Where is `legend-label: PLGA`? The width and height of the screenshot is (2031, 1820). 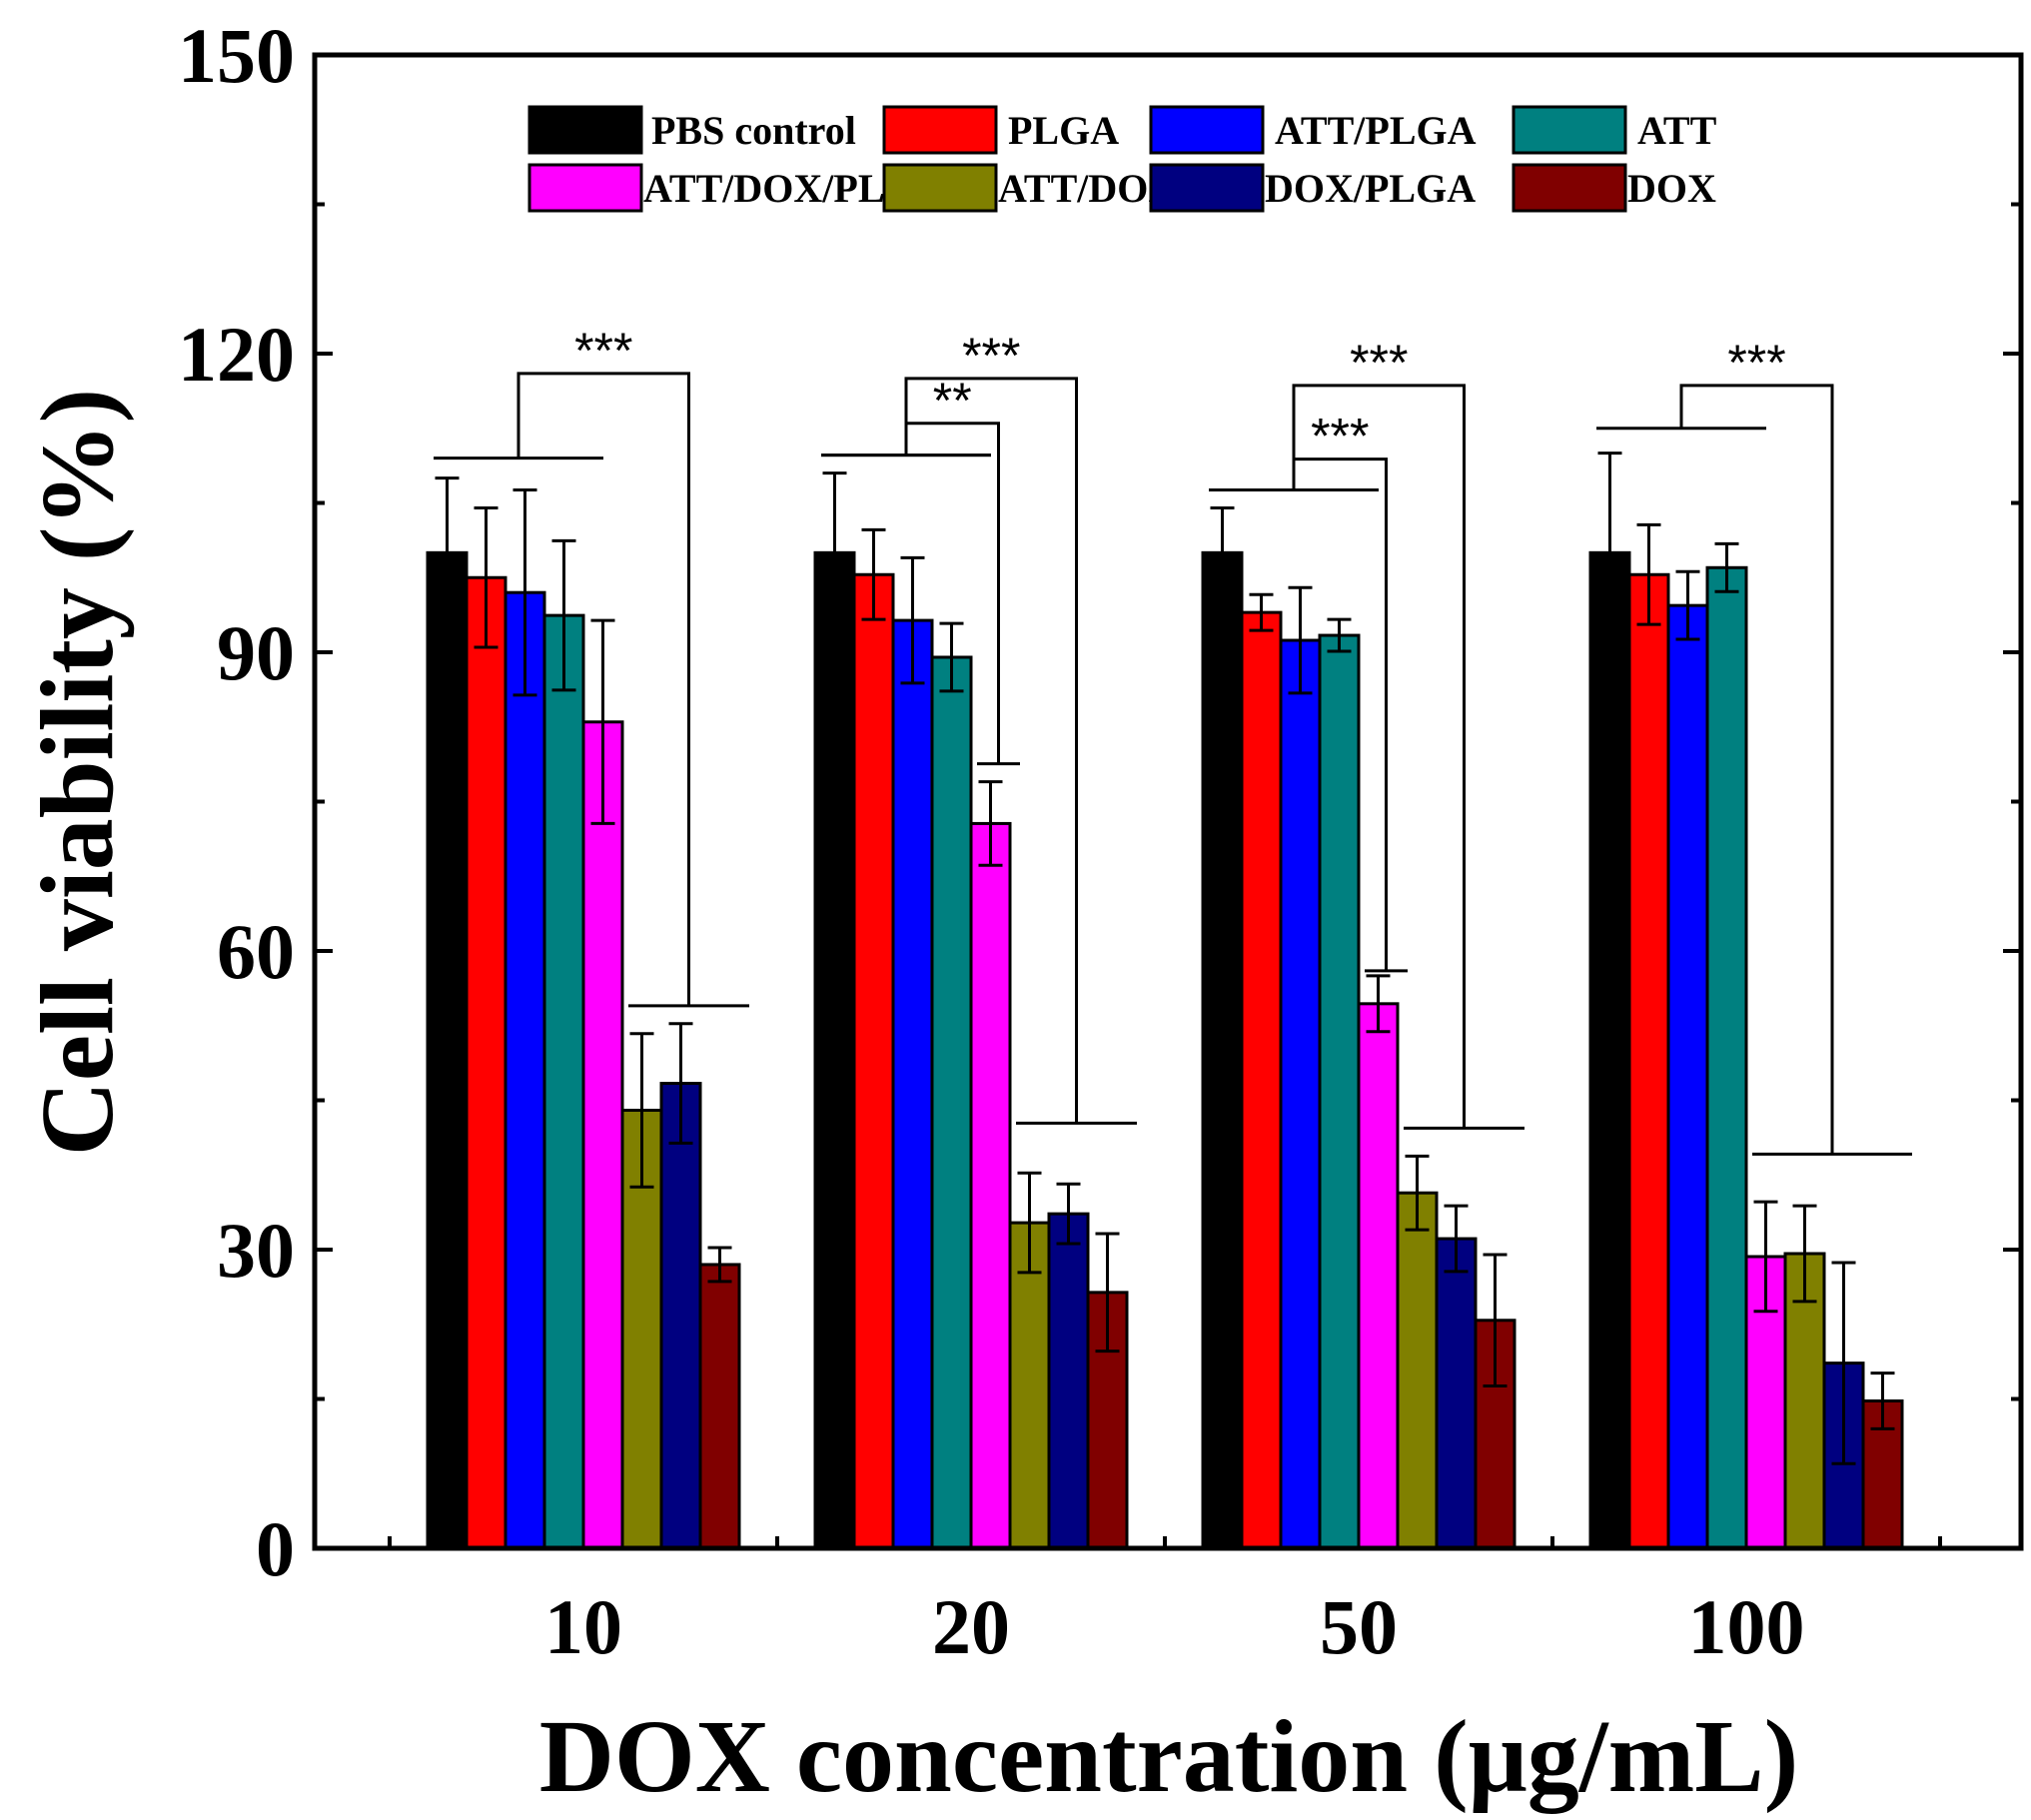
legend-label: PLGA is located at coordinates (1063, 130).